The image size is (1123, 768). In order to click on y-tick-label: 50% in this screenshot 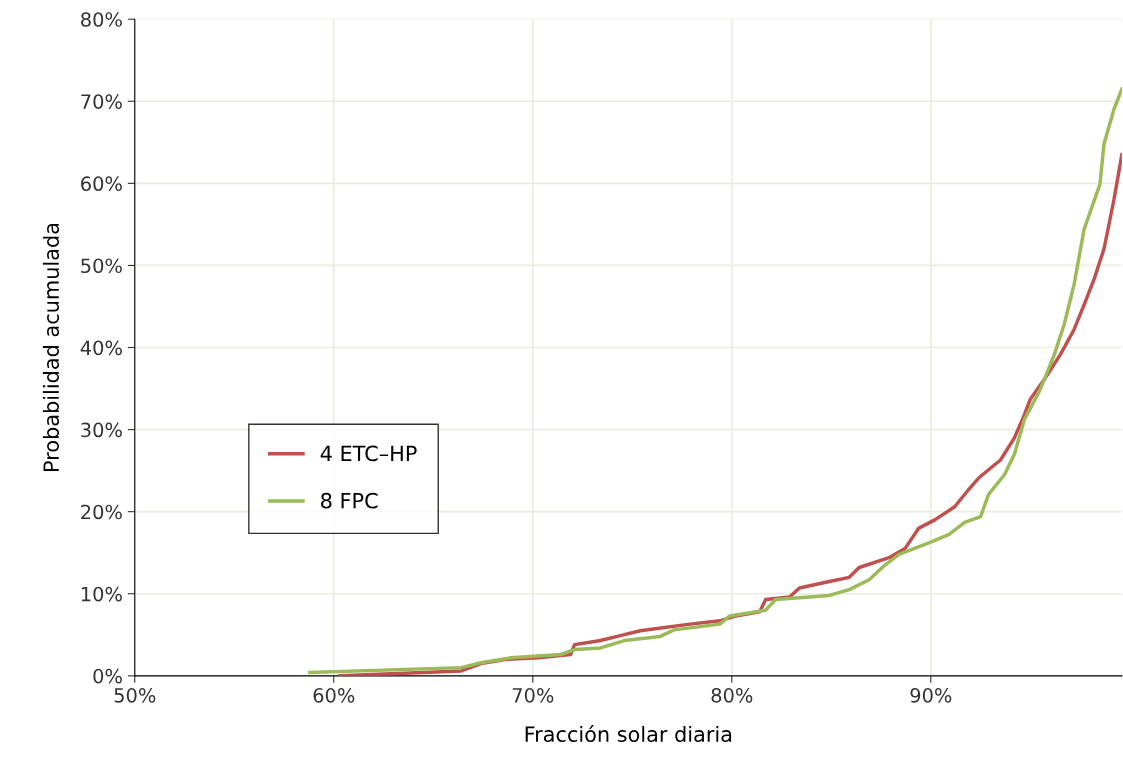, I will do `click(101, 266)`.